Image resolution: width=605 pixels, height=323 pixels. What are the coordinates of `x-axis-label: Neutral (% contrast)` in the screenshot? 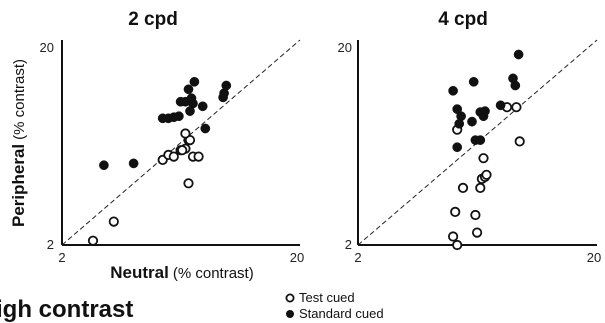 It's located at (181, 272).